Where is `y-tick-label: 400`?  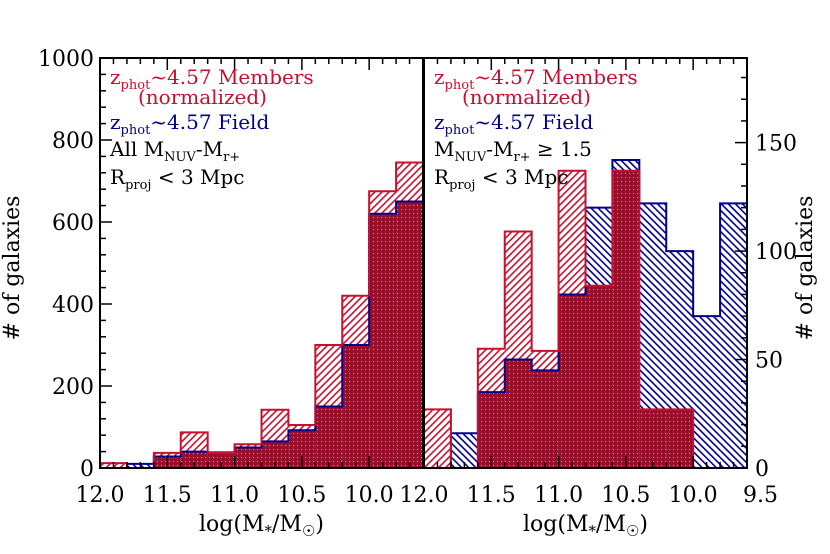 y-tick-label: 400 is located at coordinates (73, 305).